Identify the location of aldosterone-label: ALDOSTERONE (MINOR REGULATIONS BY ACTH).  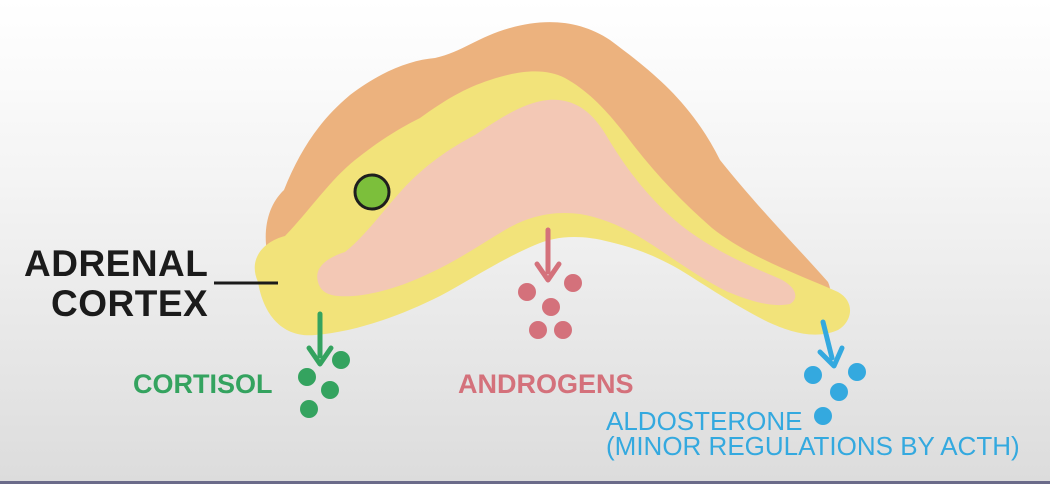
(813, 433).